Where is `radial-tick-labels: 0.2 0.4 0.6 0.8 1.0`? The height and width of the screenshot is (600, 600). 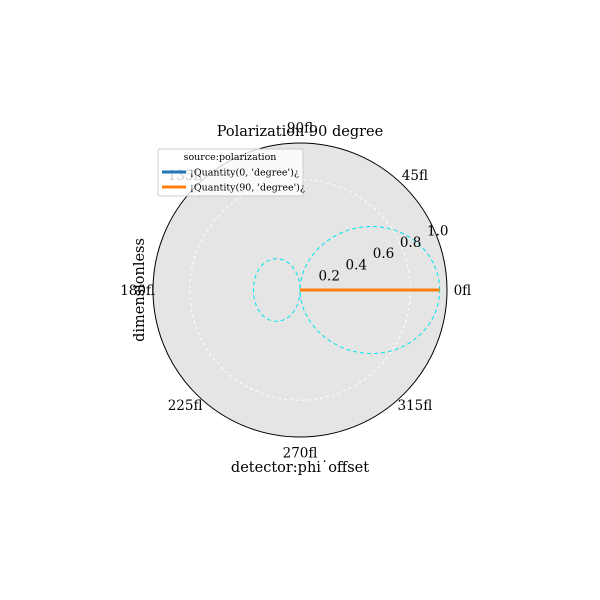 radial-tick-labels: 0.2 0.4 0.6 0.8 1.0 is located at coordinates (383, 254).